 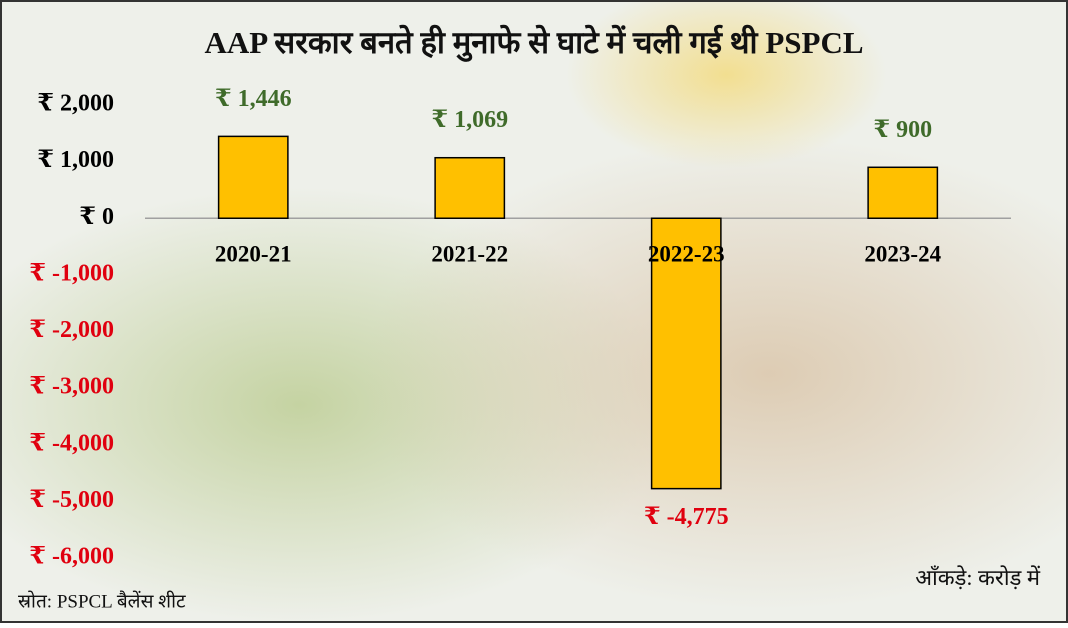 I want to click on y-tick-label: ₹ -2,000, so click(x=71, y=330).